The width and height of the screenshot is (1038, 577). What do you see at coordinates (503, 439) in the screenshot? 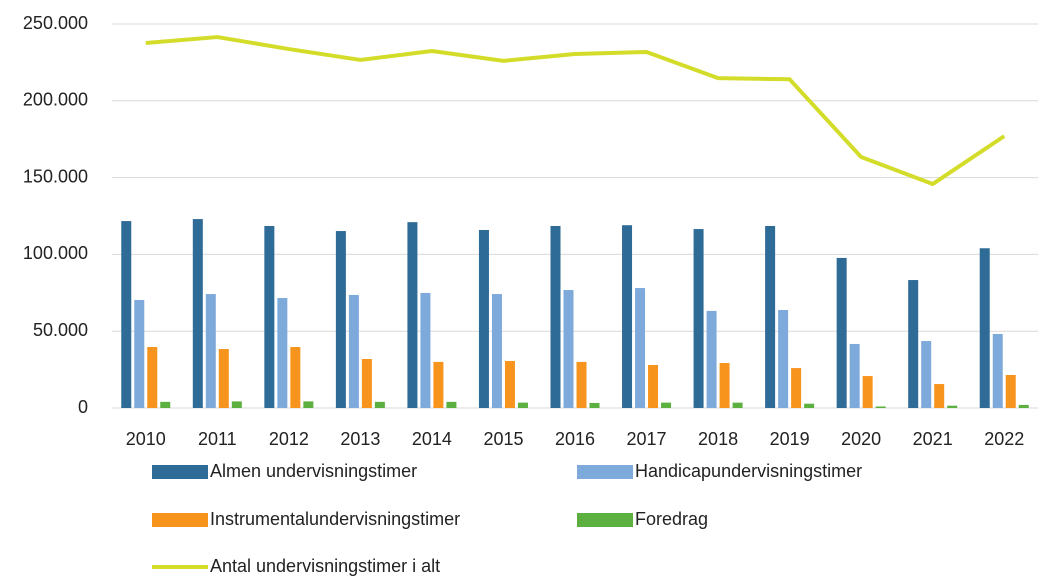
I see `x-tick-label: 2015` at bounding box center [503, 439].